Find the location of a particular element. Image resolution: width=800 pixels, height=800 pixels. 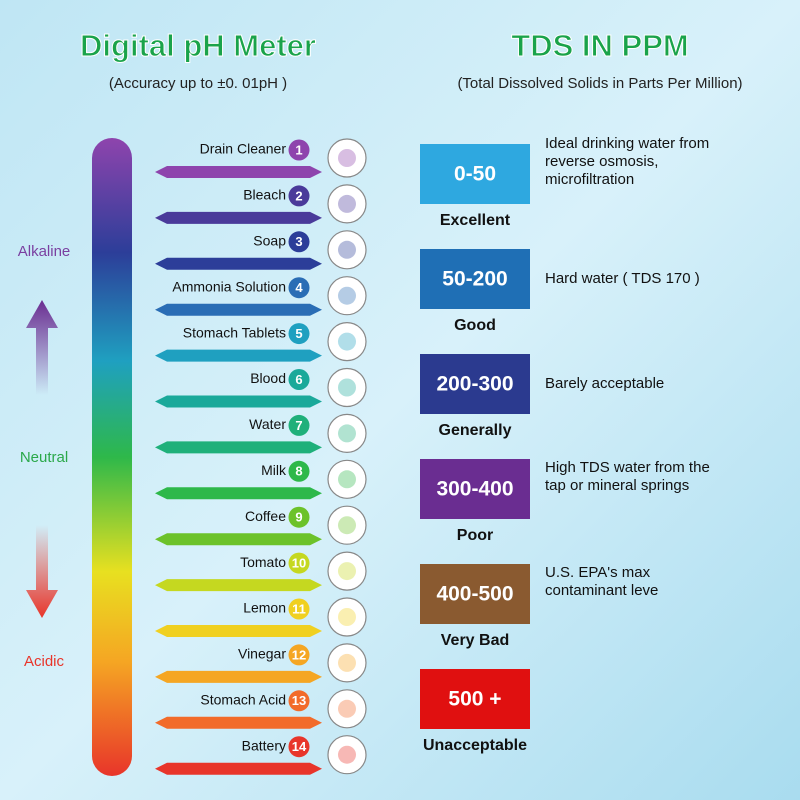

item-name: Stomach Tablets is located at coordinates (234, 332).